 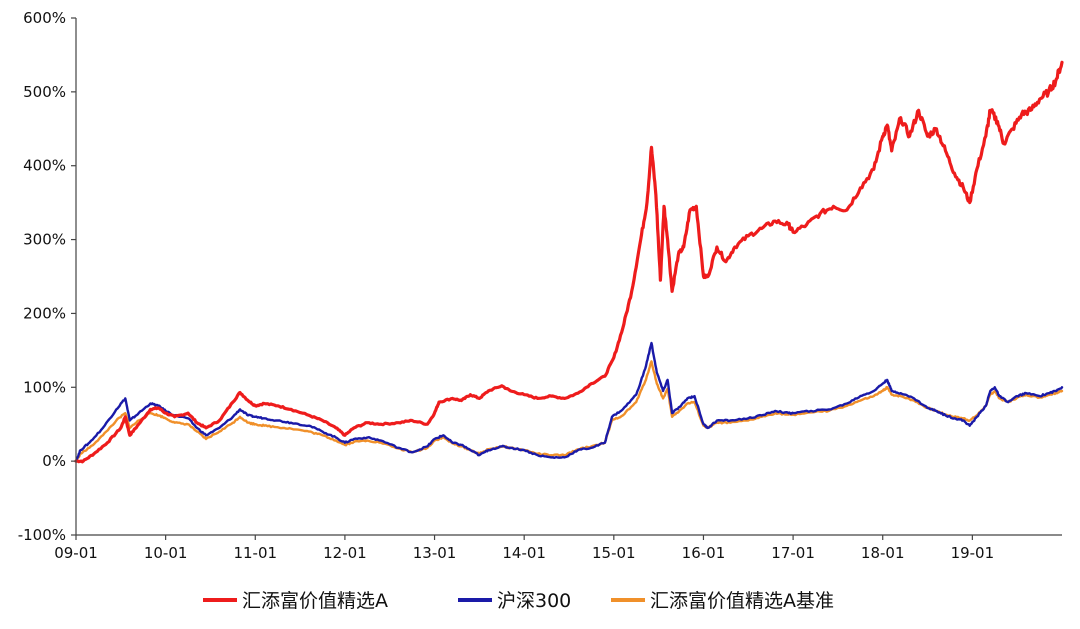 What do you see at coordinates (534, 601) in the screenshot?
I see `legend-label-1: 沪深300` at bounding box center [534, 601].